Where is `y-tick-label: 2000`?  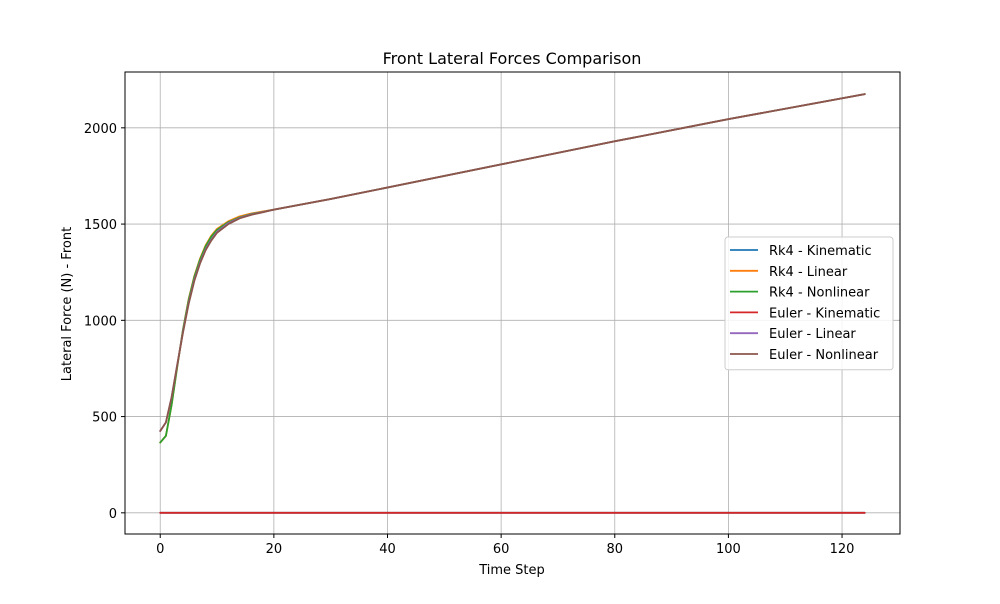
y-tick-label: 2000 is located at coordinates (100, 129).